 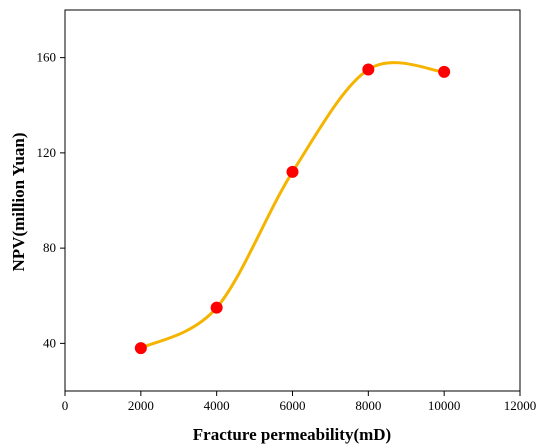 What do you see at coordinates (217, 405) in the screenshot?
I see `x-tick-label: 4000` at bounding box center [217, 405].